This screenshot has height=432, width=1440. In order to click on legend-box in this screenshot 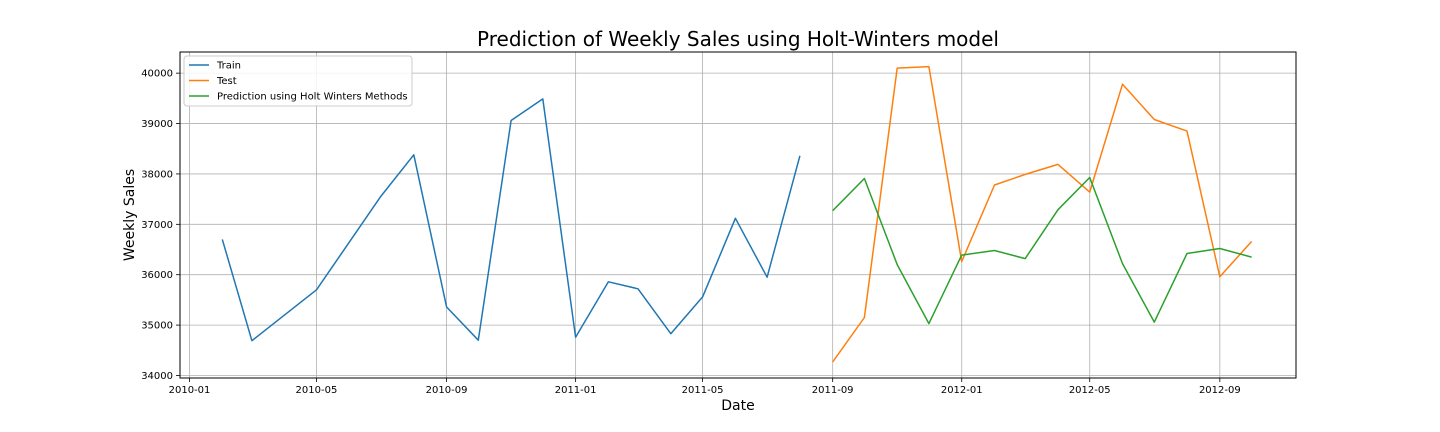, I will do `click(298, 81)`.